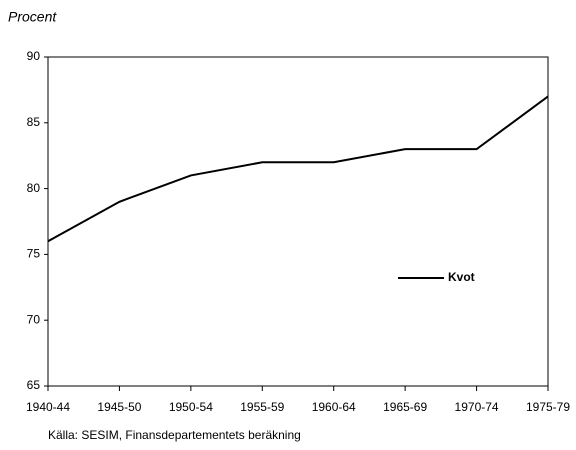 Image resolution: width=576 pixels, height=450 pixels. What do you see at coordinates (405, 407) in the screenshot?
I see `x-tick-label: 1965-69` at bounding box center [405, 407].